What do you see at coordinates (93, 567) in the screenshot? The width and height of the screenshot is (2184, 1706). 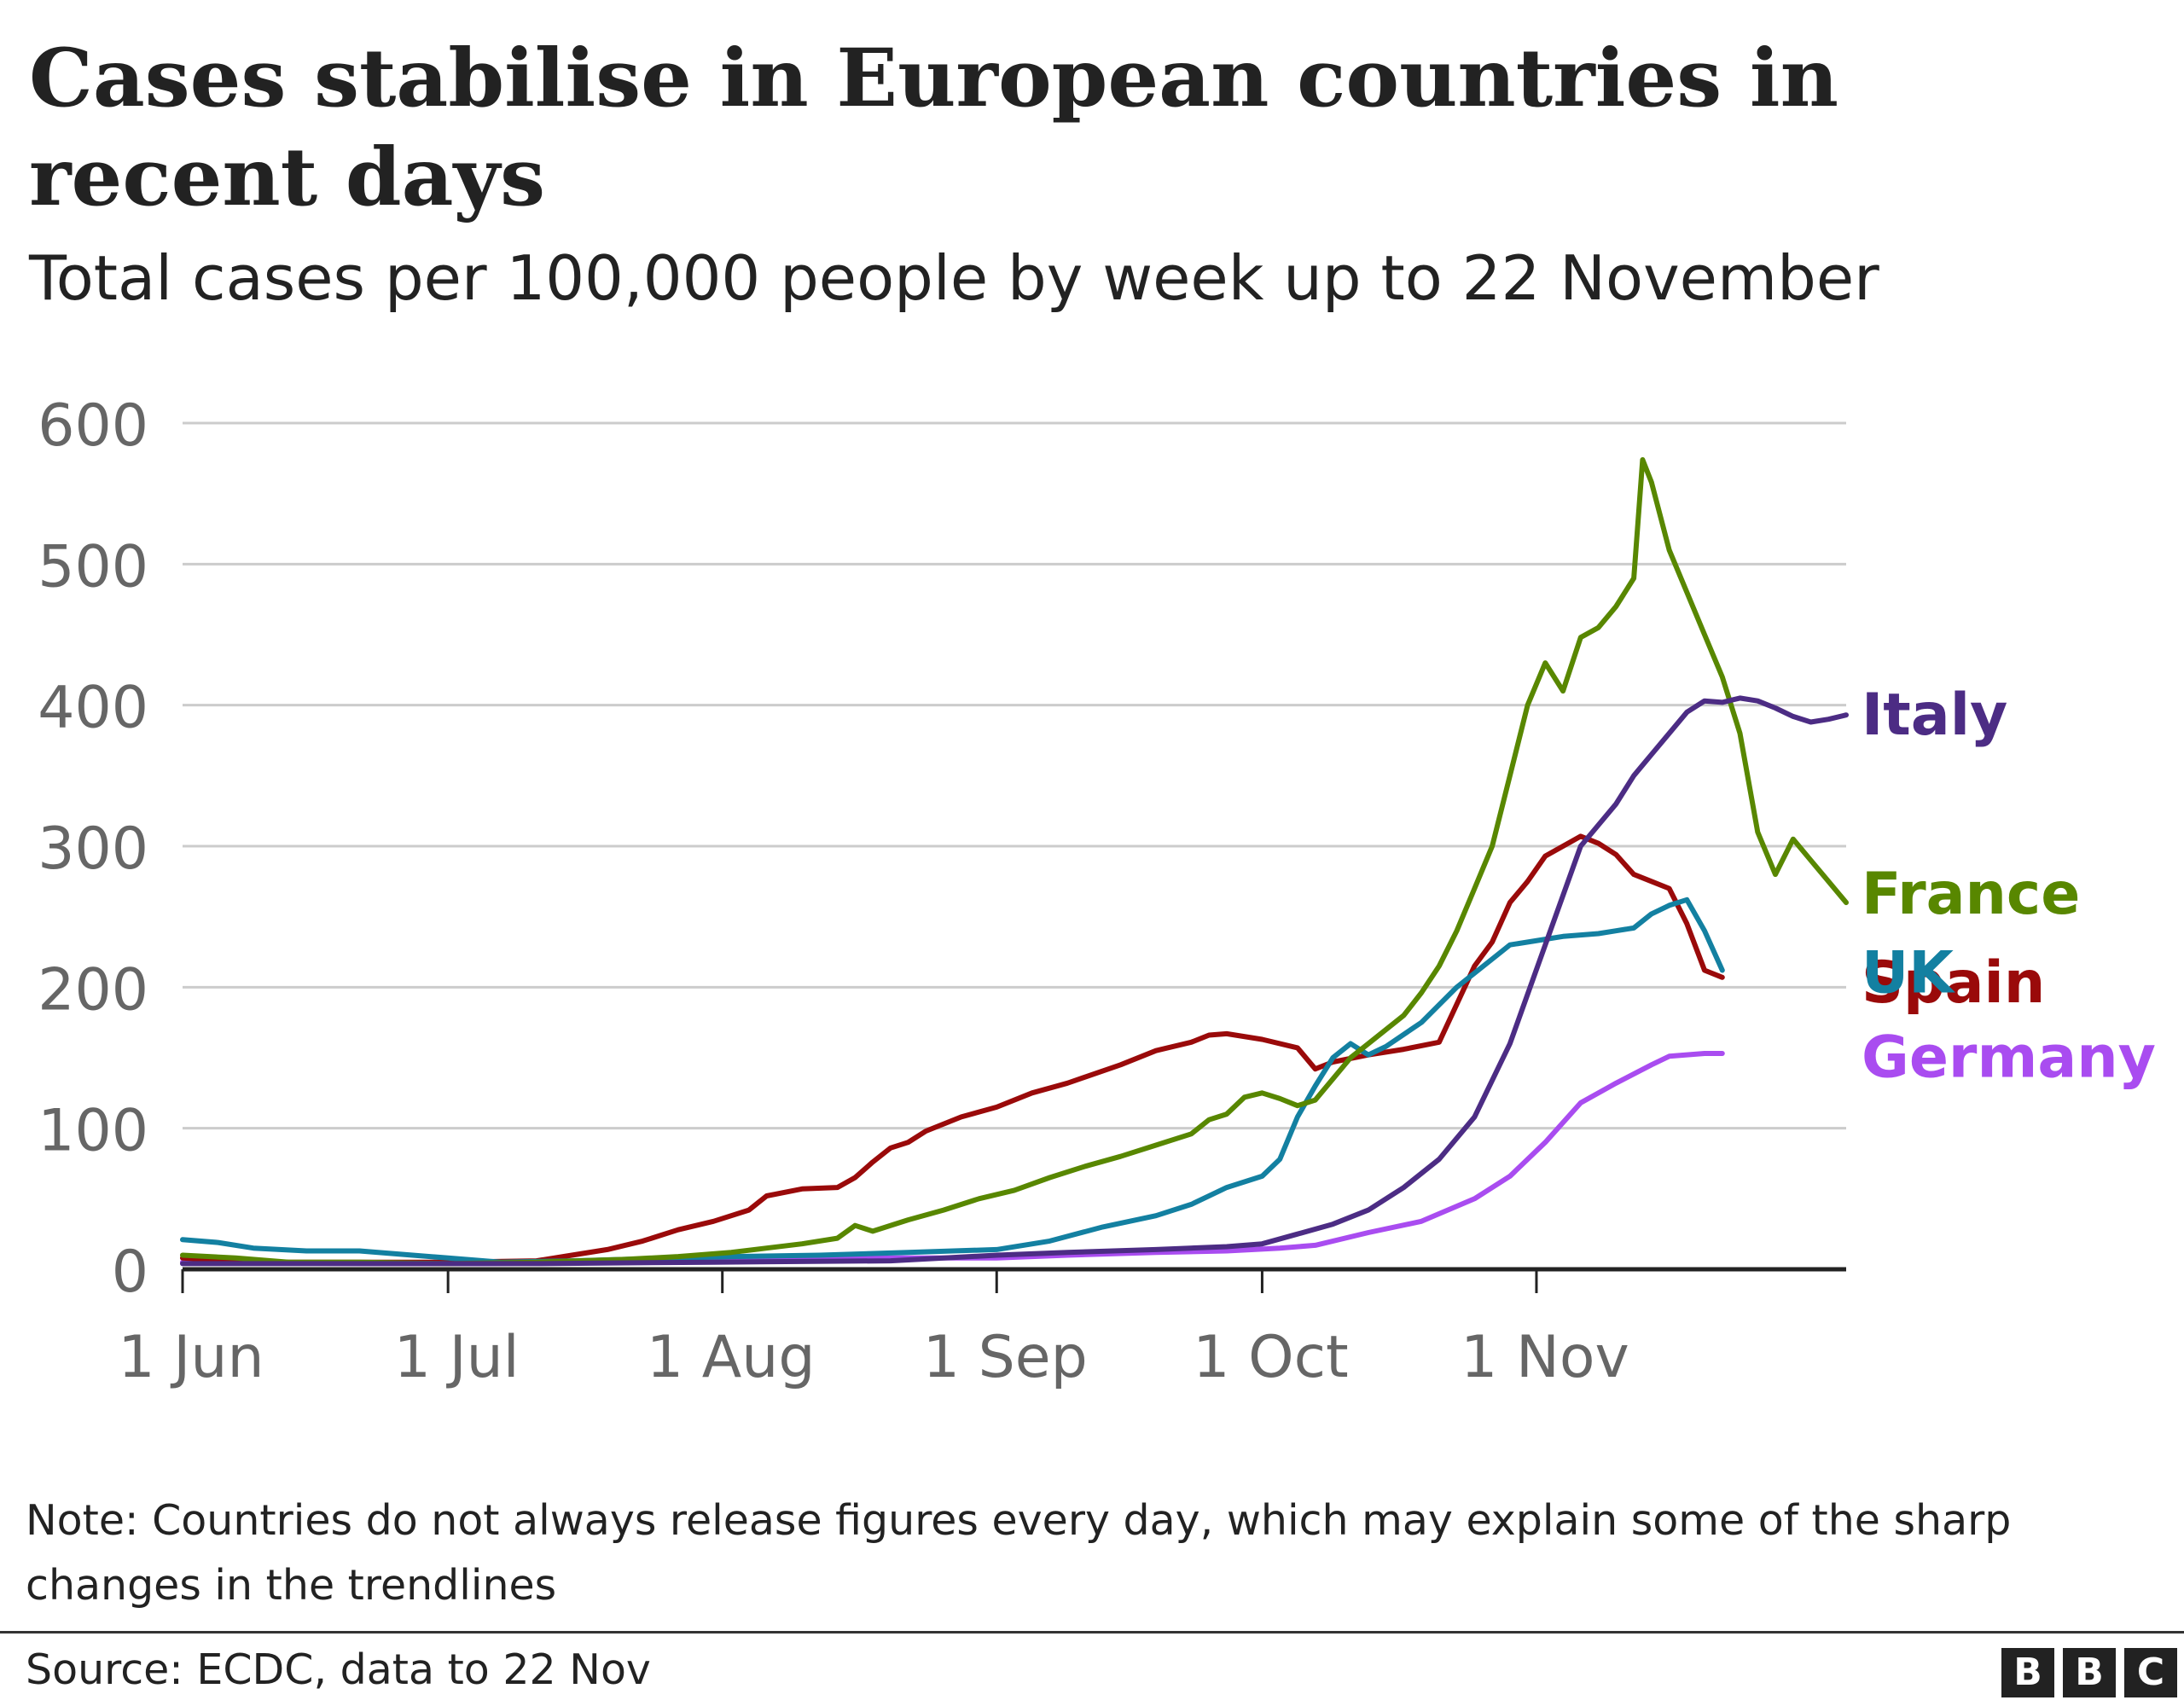 I see `y-tick-label-500: 500` at bounding box center [93, 567].